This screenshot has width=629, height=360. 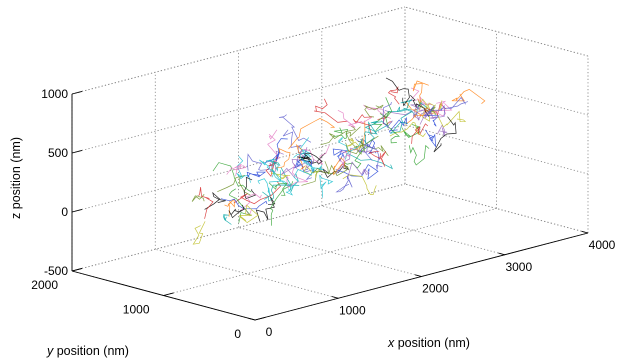 I want to click on x-tick-label: 1000, so click(x=352, y=310).